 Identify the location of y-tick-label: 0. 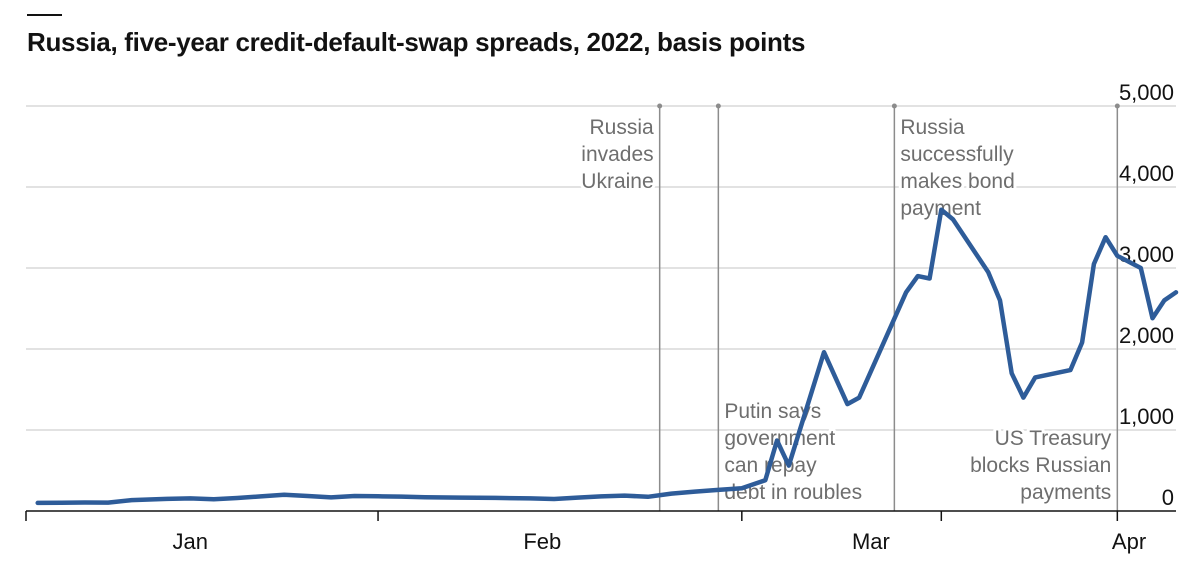
(1168, 497).